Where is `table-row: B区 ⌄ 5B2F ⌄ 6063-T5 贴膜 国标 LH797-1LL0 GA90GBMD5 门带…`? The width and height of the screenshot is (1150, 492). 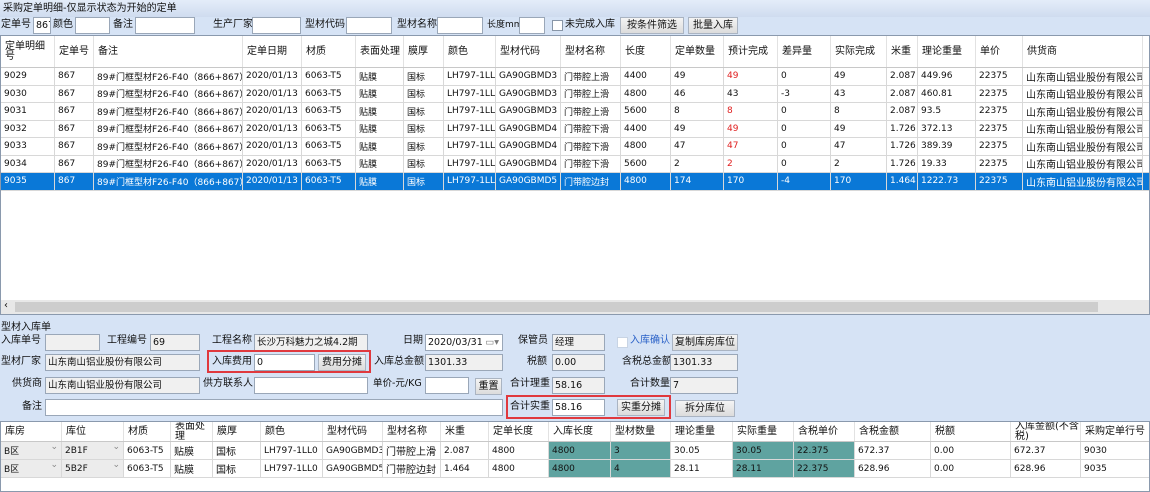
table-row: B区 ⌄ 5B2F ⌄ 6063-T5 贴膜 国标 LH797-1LL0 GA90GBMD5 门带… is located at coordinates (575, 469).